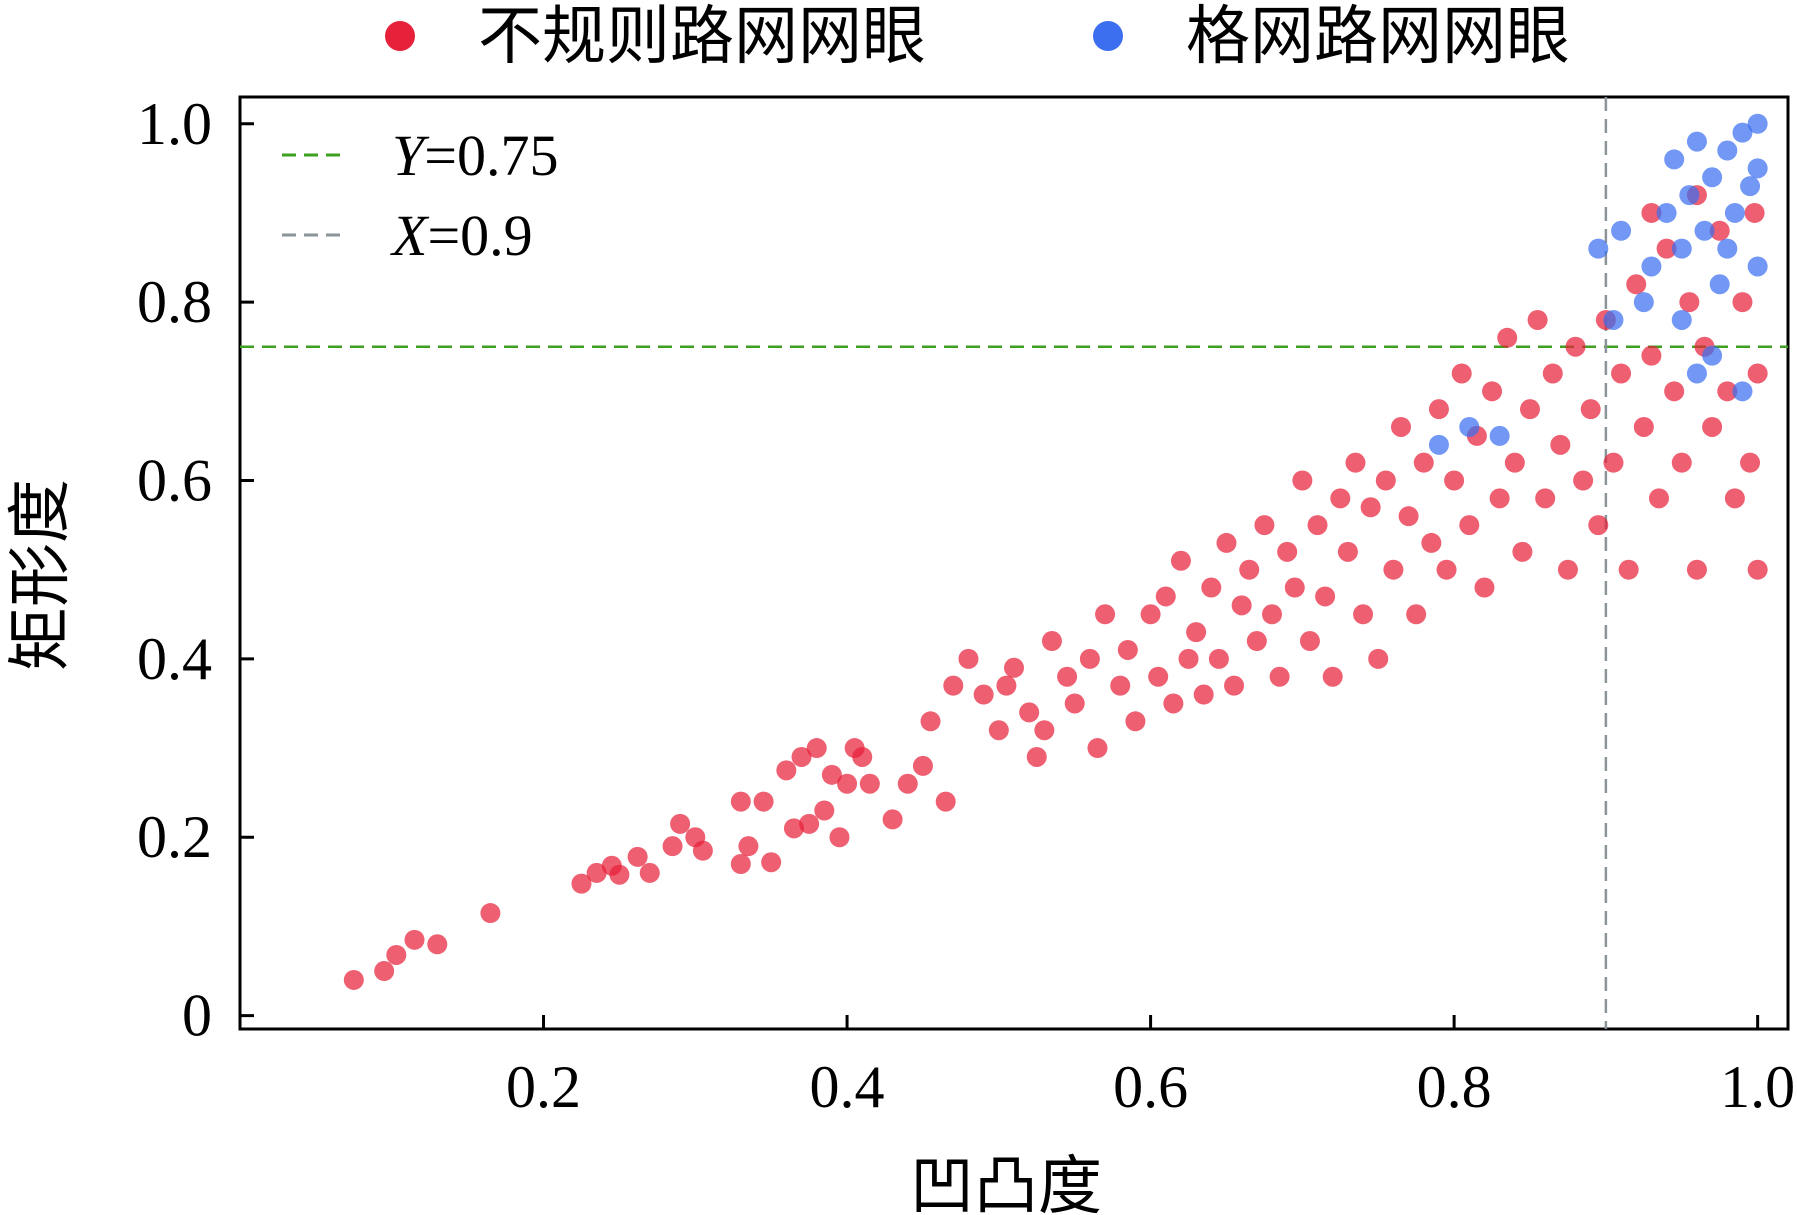  What do you see at coordinates (197, 1016) in the screenshot?
I see `y-tick-label: 0` at bounding box center [197, 1016].